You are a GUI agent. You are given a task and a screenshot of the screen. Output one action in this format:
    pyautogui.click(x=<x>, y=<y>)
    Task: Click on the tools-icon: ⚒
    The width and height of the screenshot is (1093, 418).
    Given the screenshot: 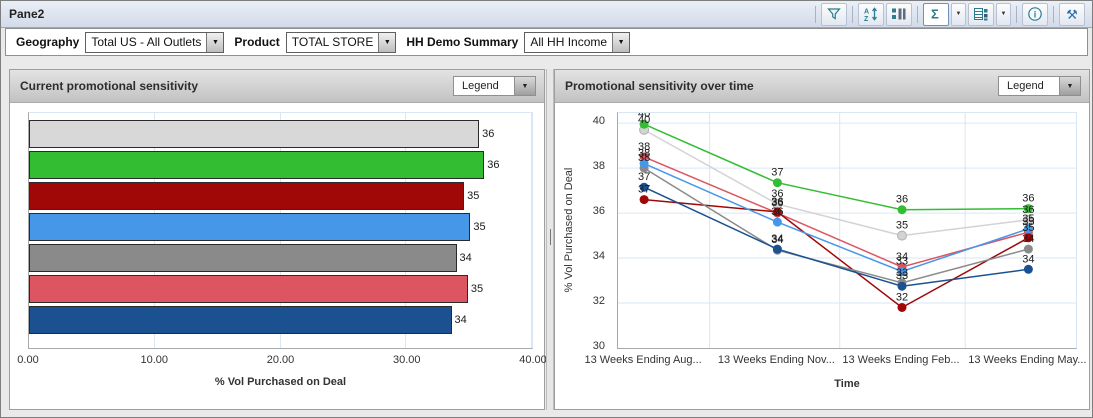 What is the action you would take?
    pyautogui.click(x=1072, y=14)
    